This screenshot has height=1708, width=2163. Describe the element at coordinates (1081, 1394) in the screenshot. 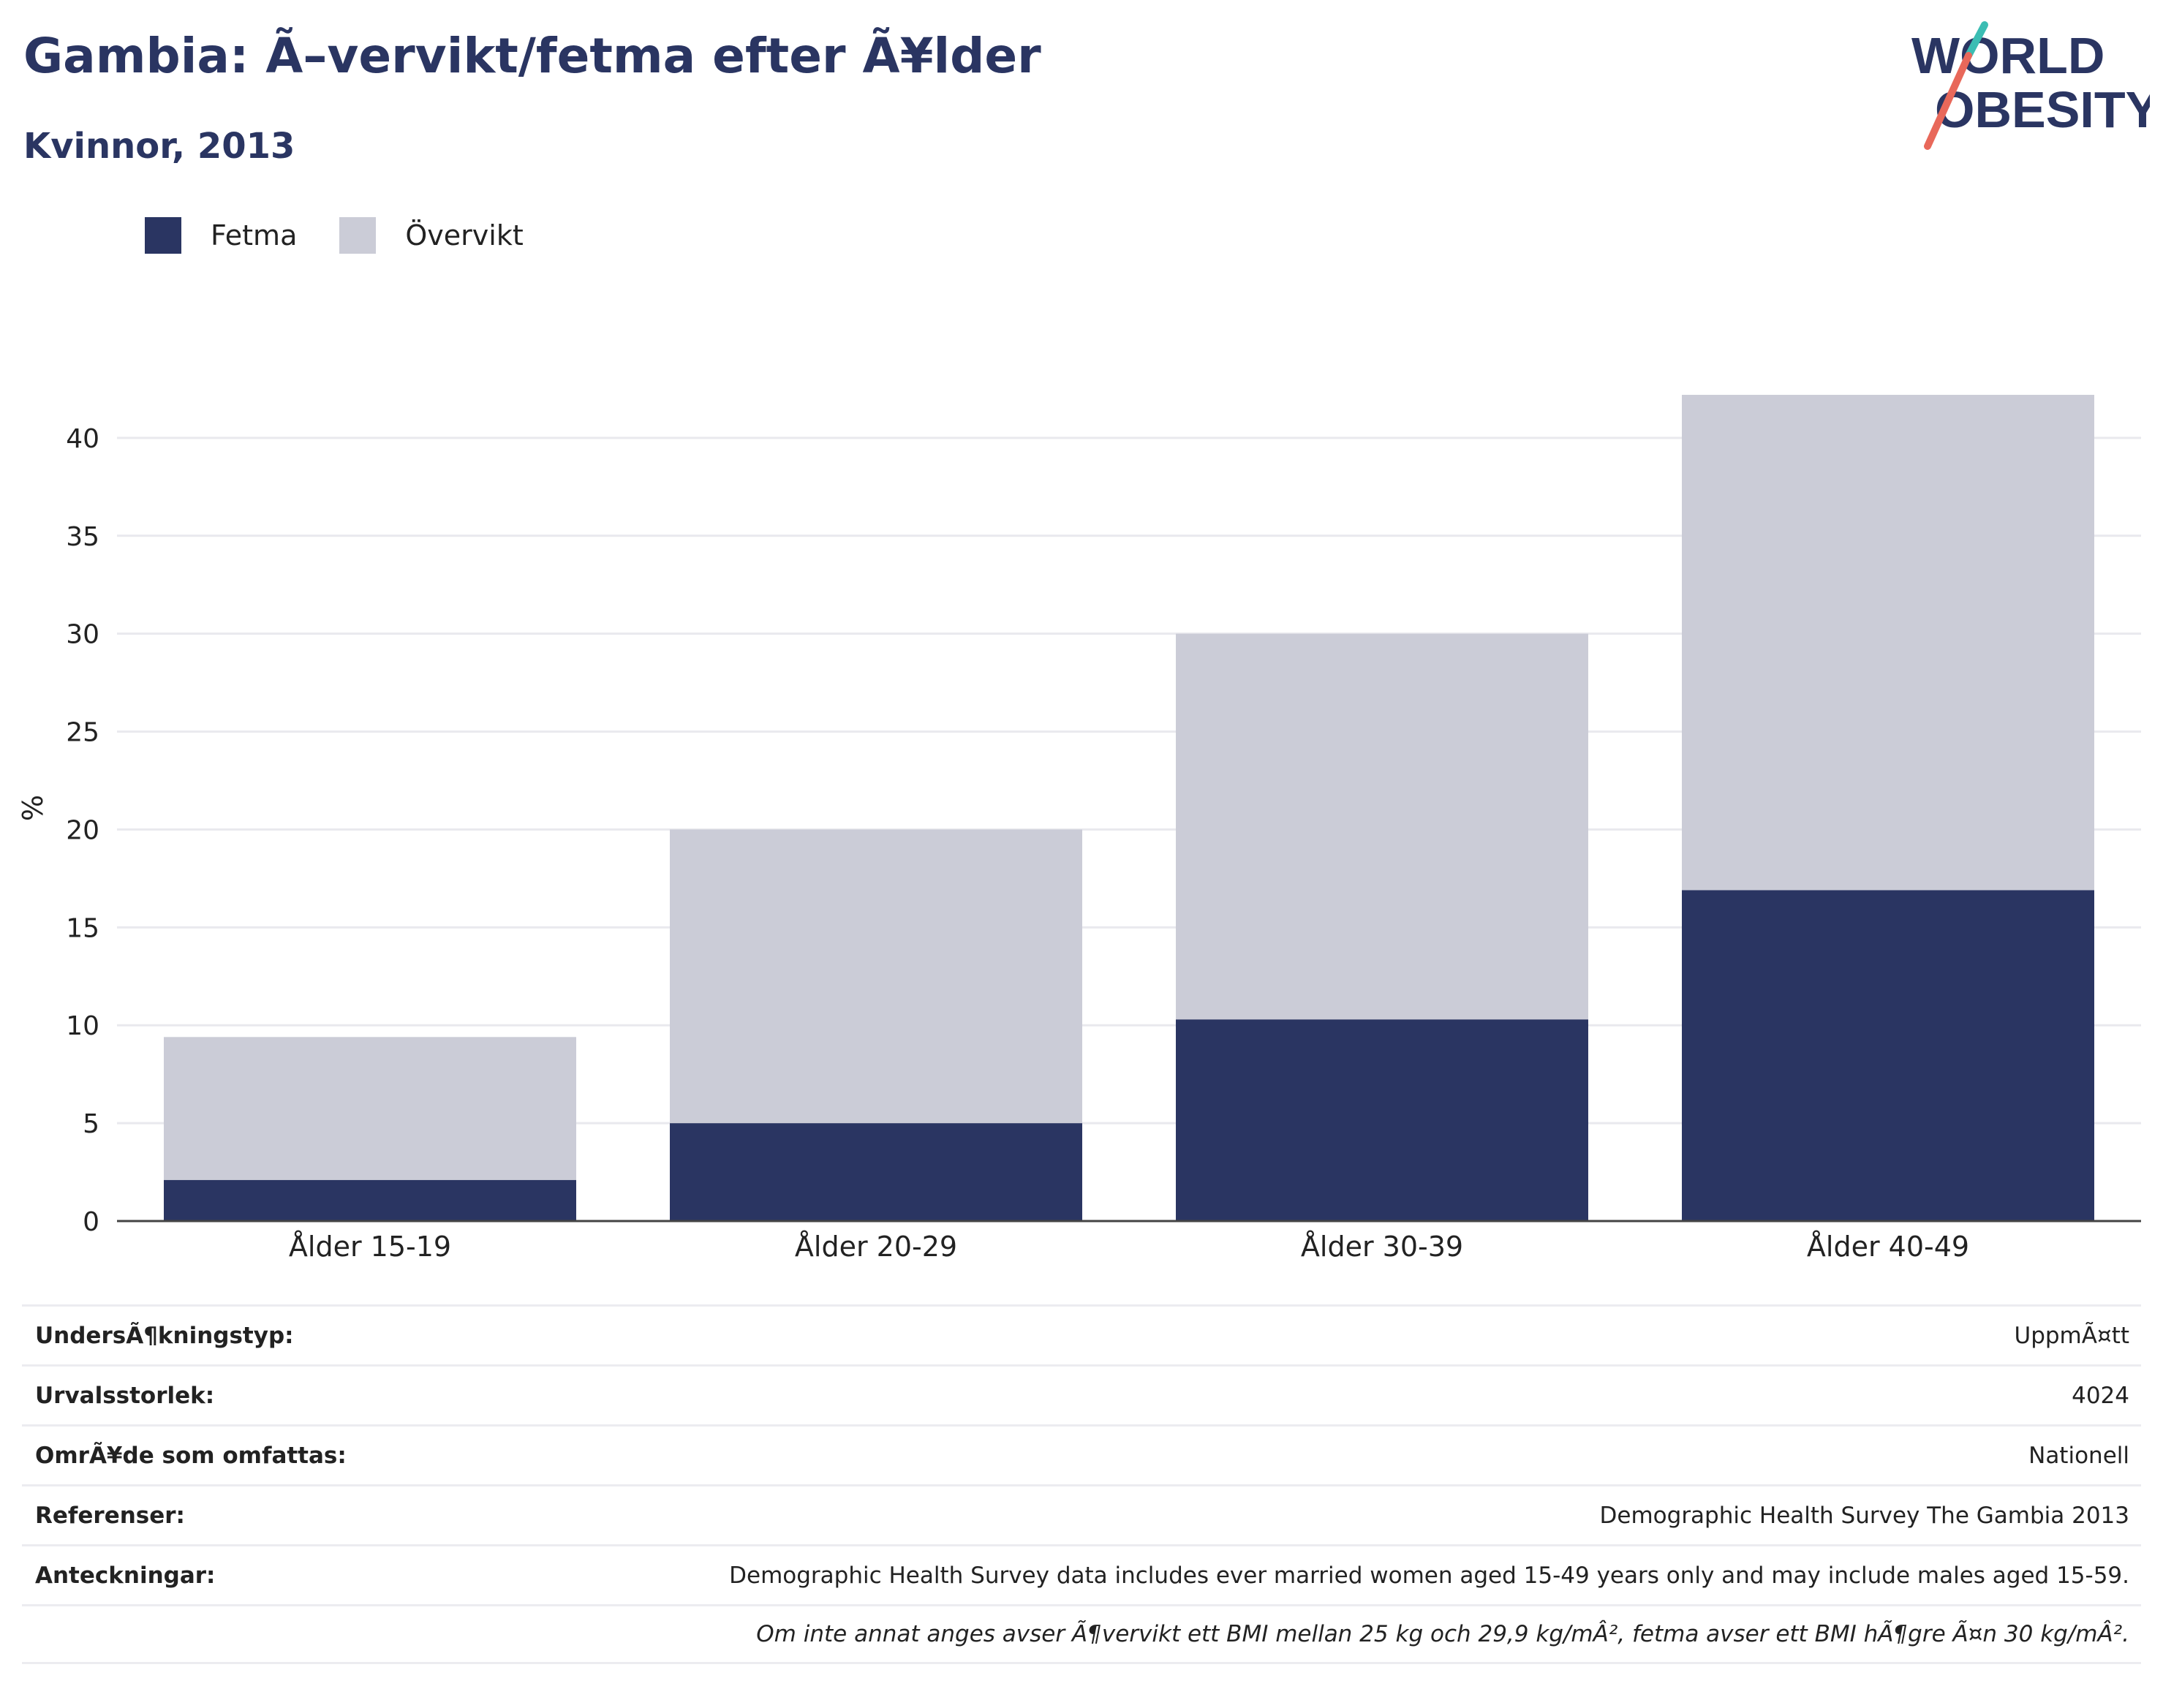

I see `info-row-sample-size: Urvalsstorlek: 4024` at that location.